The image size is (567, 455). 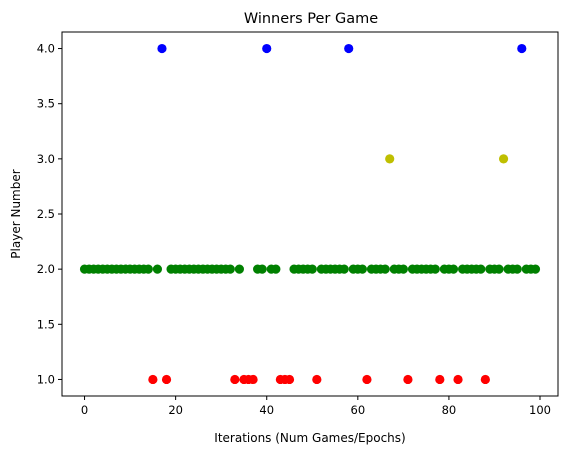 I want to click on y-tick-label: 2.5, so click(x=46, y=214).